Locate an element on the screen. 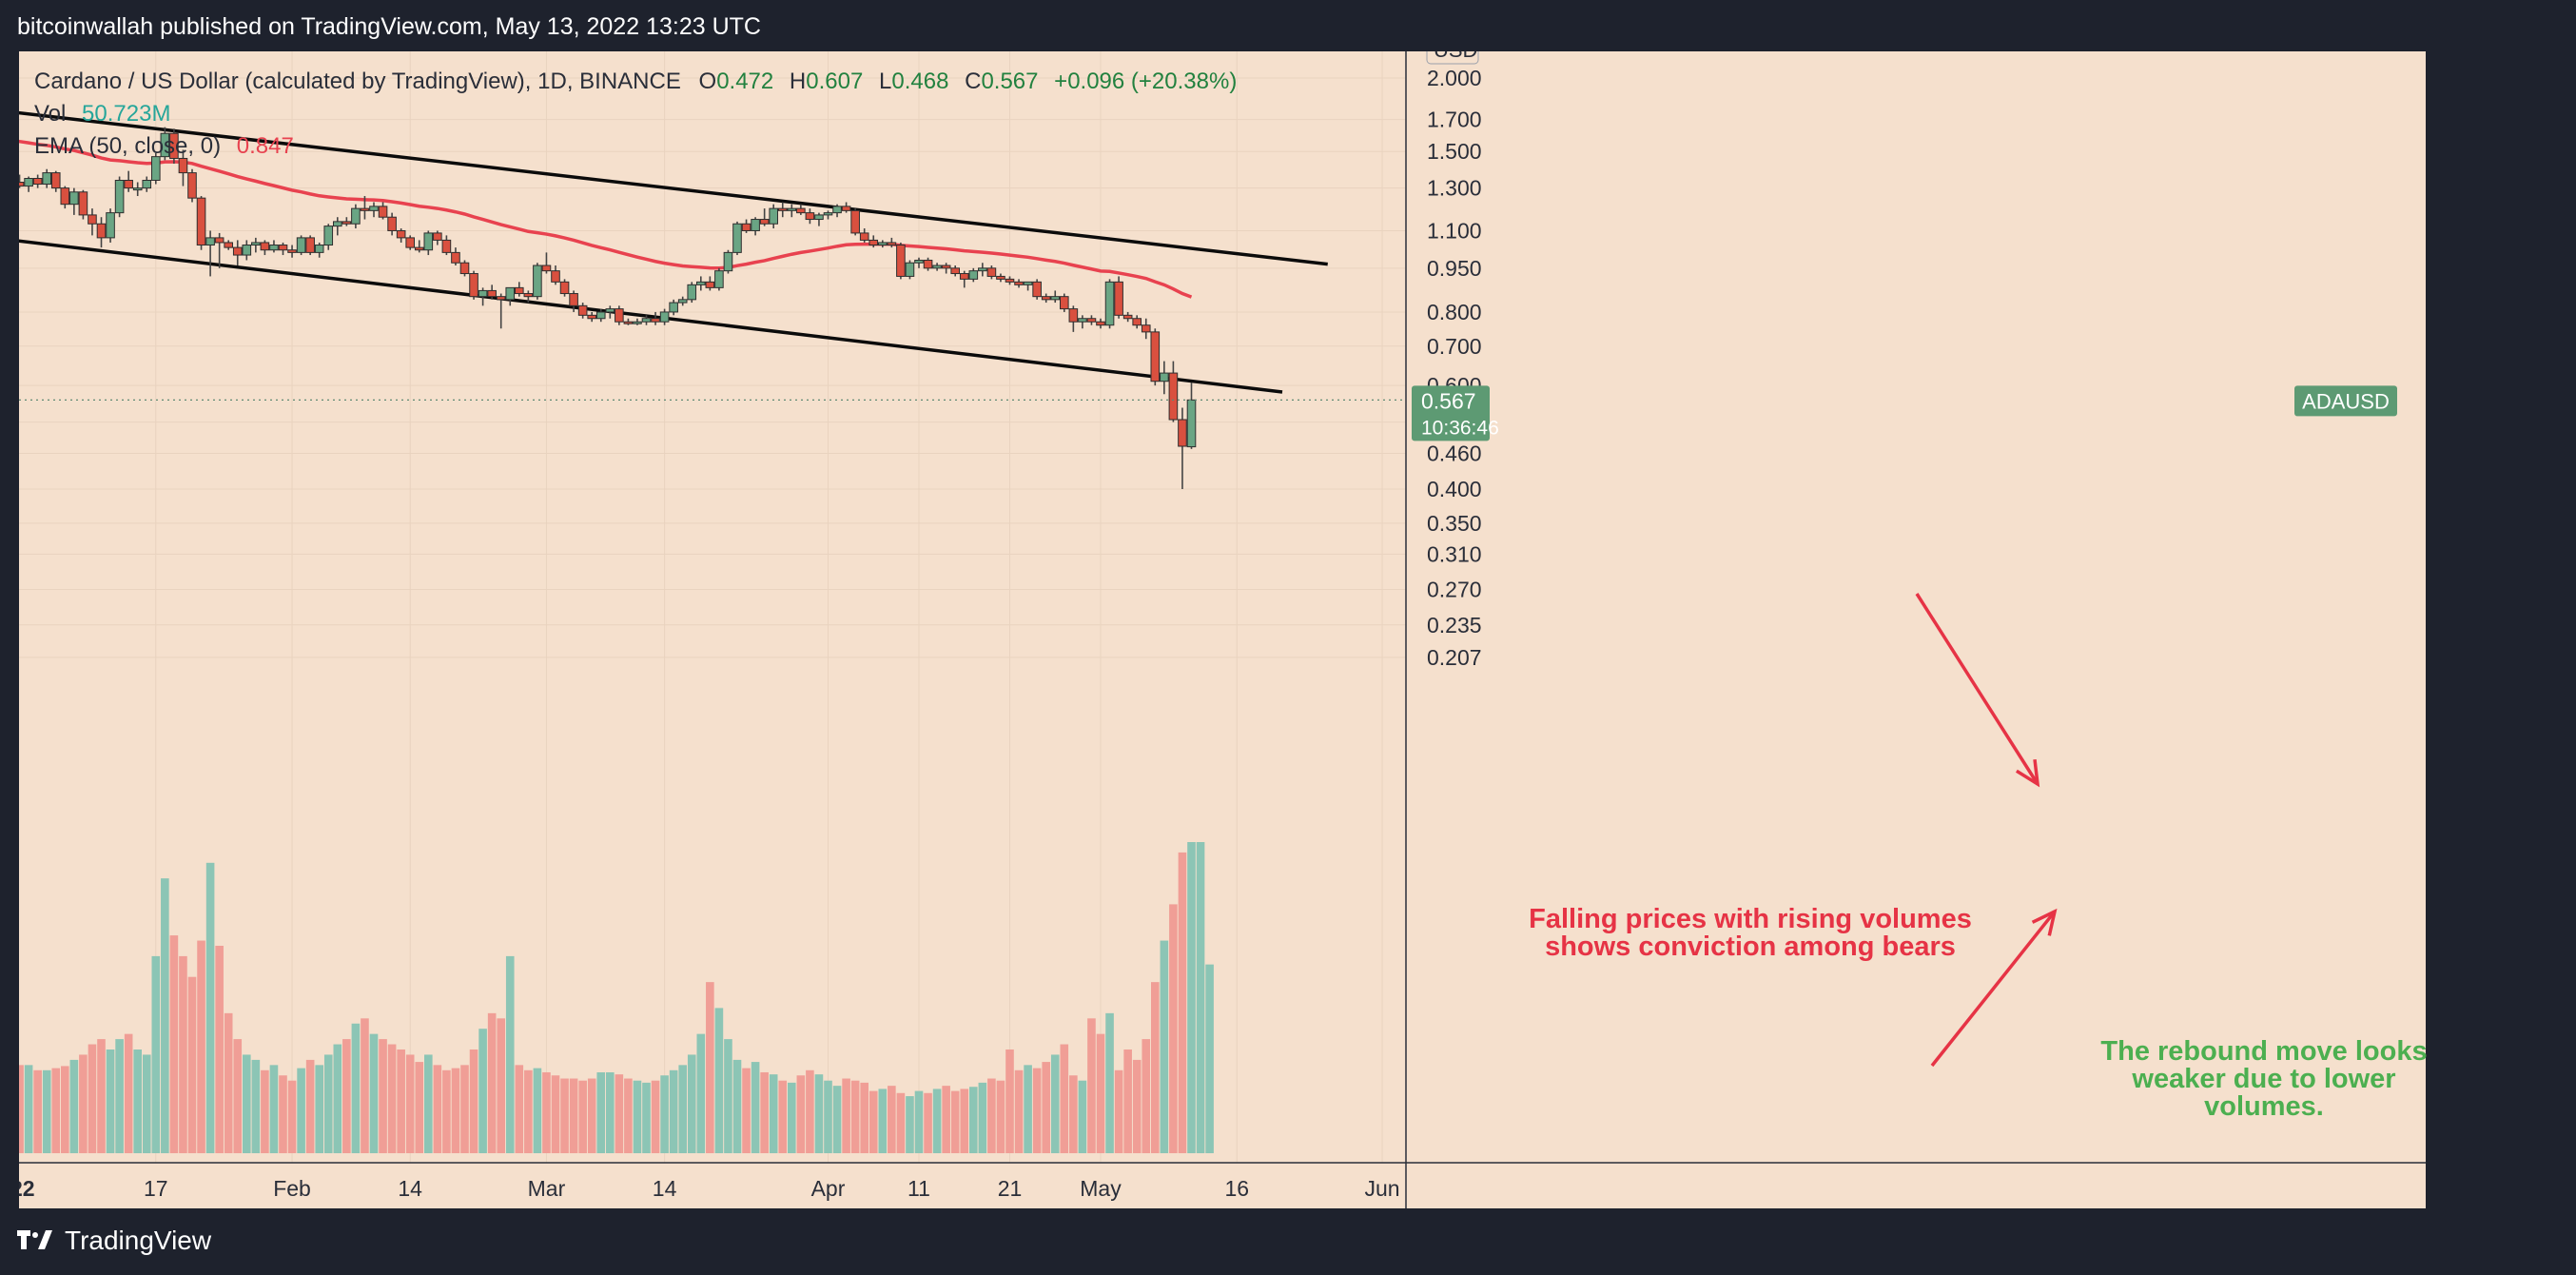 This screenshot has height=1275, width=2576. price-badge is located at coordinates (1451, 413).